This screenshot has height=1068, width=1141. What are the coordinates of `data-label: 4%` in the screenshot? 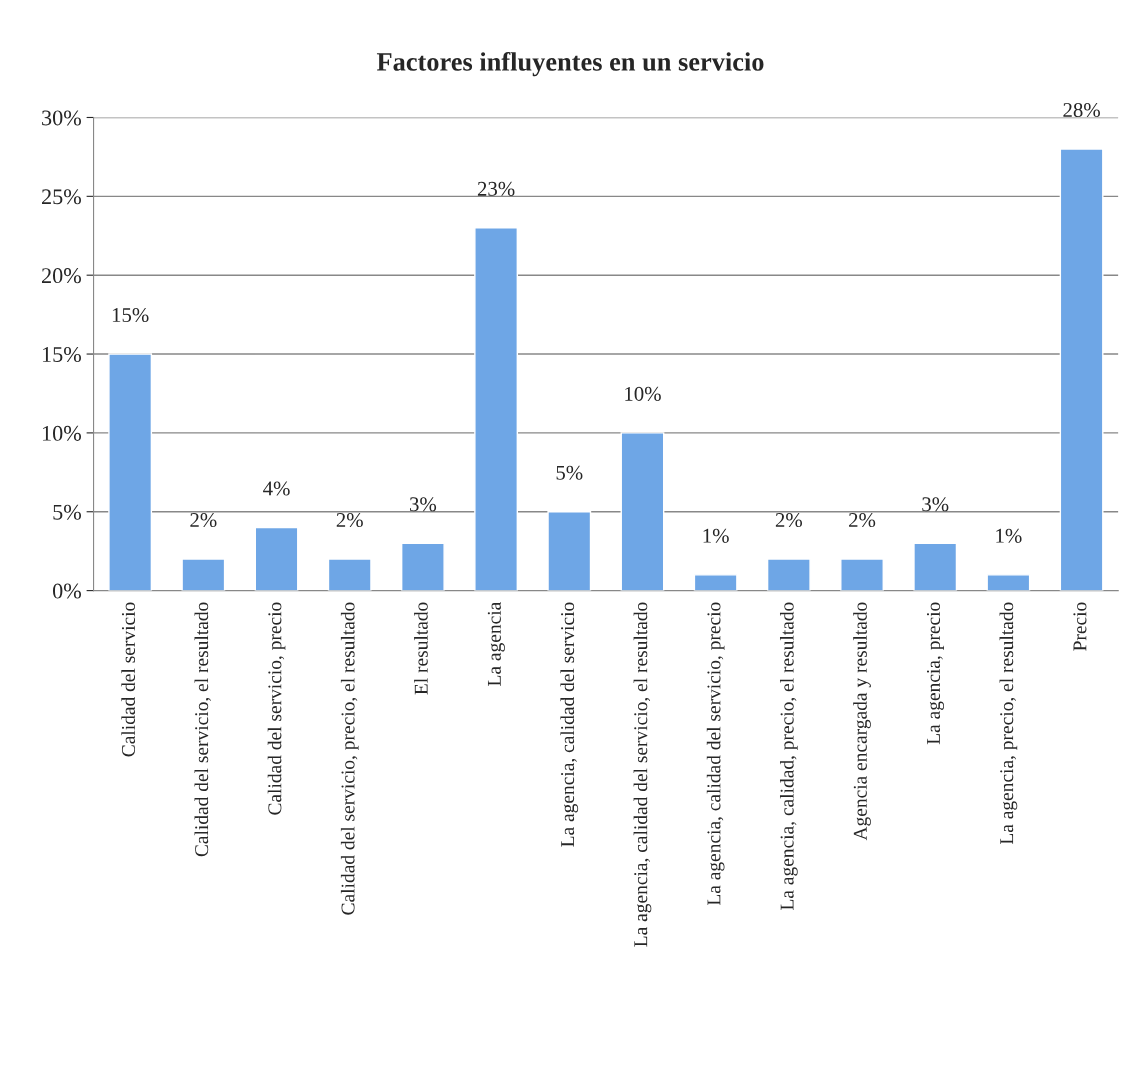 It's located at (276, 488).